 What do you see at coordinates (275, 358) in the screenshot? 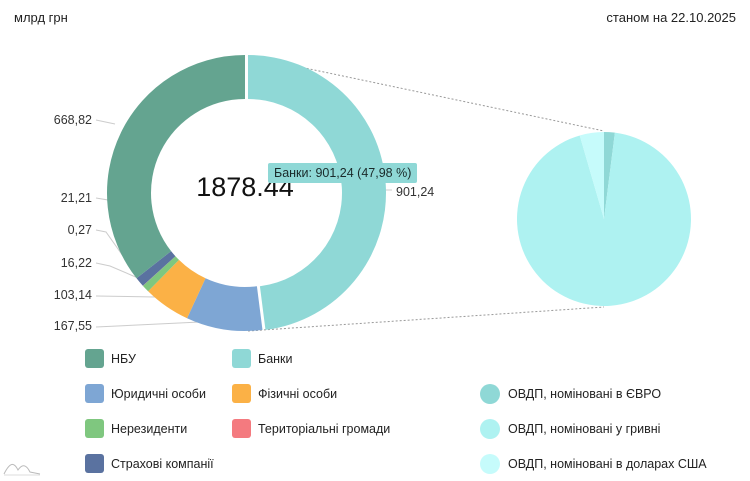
I see `legend-label: Банки` at bounding box center [275, 358].